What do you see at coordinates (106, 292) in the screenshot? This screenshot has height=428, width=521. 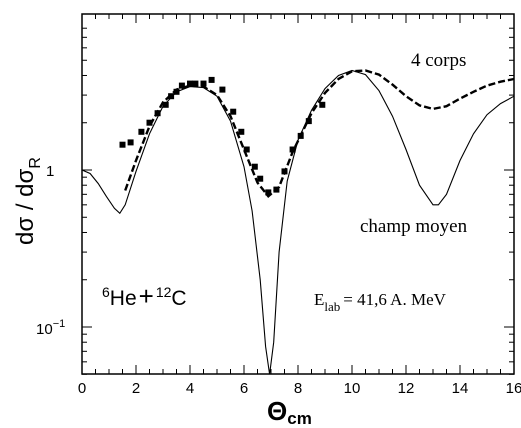 I see `reaction-sup-a: 6` at bounding box center [106, 292].